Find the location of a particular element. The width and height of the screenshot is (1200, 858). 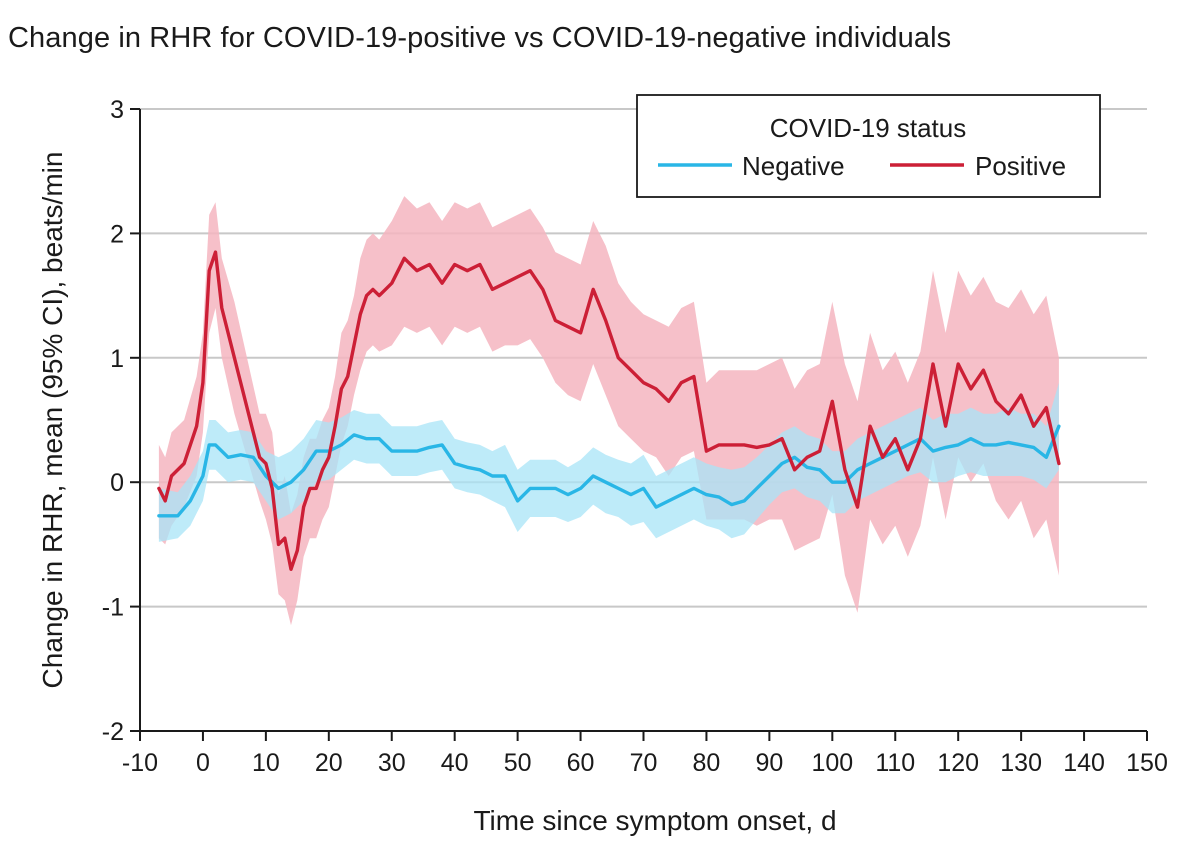

x-tick-label: 150 is located at coordinates (1147, 763).